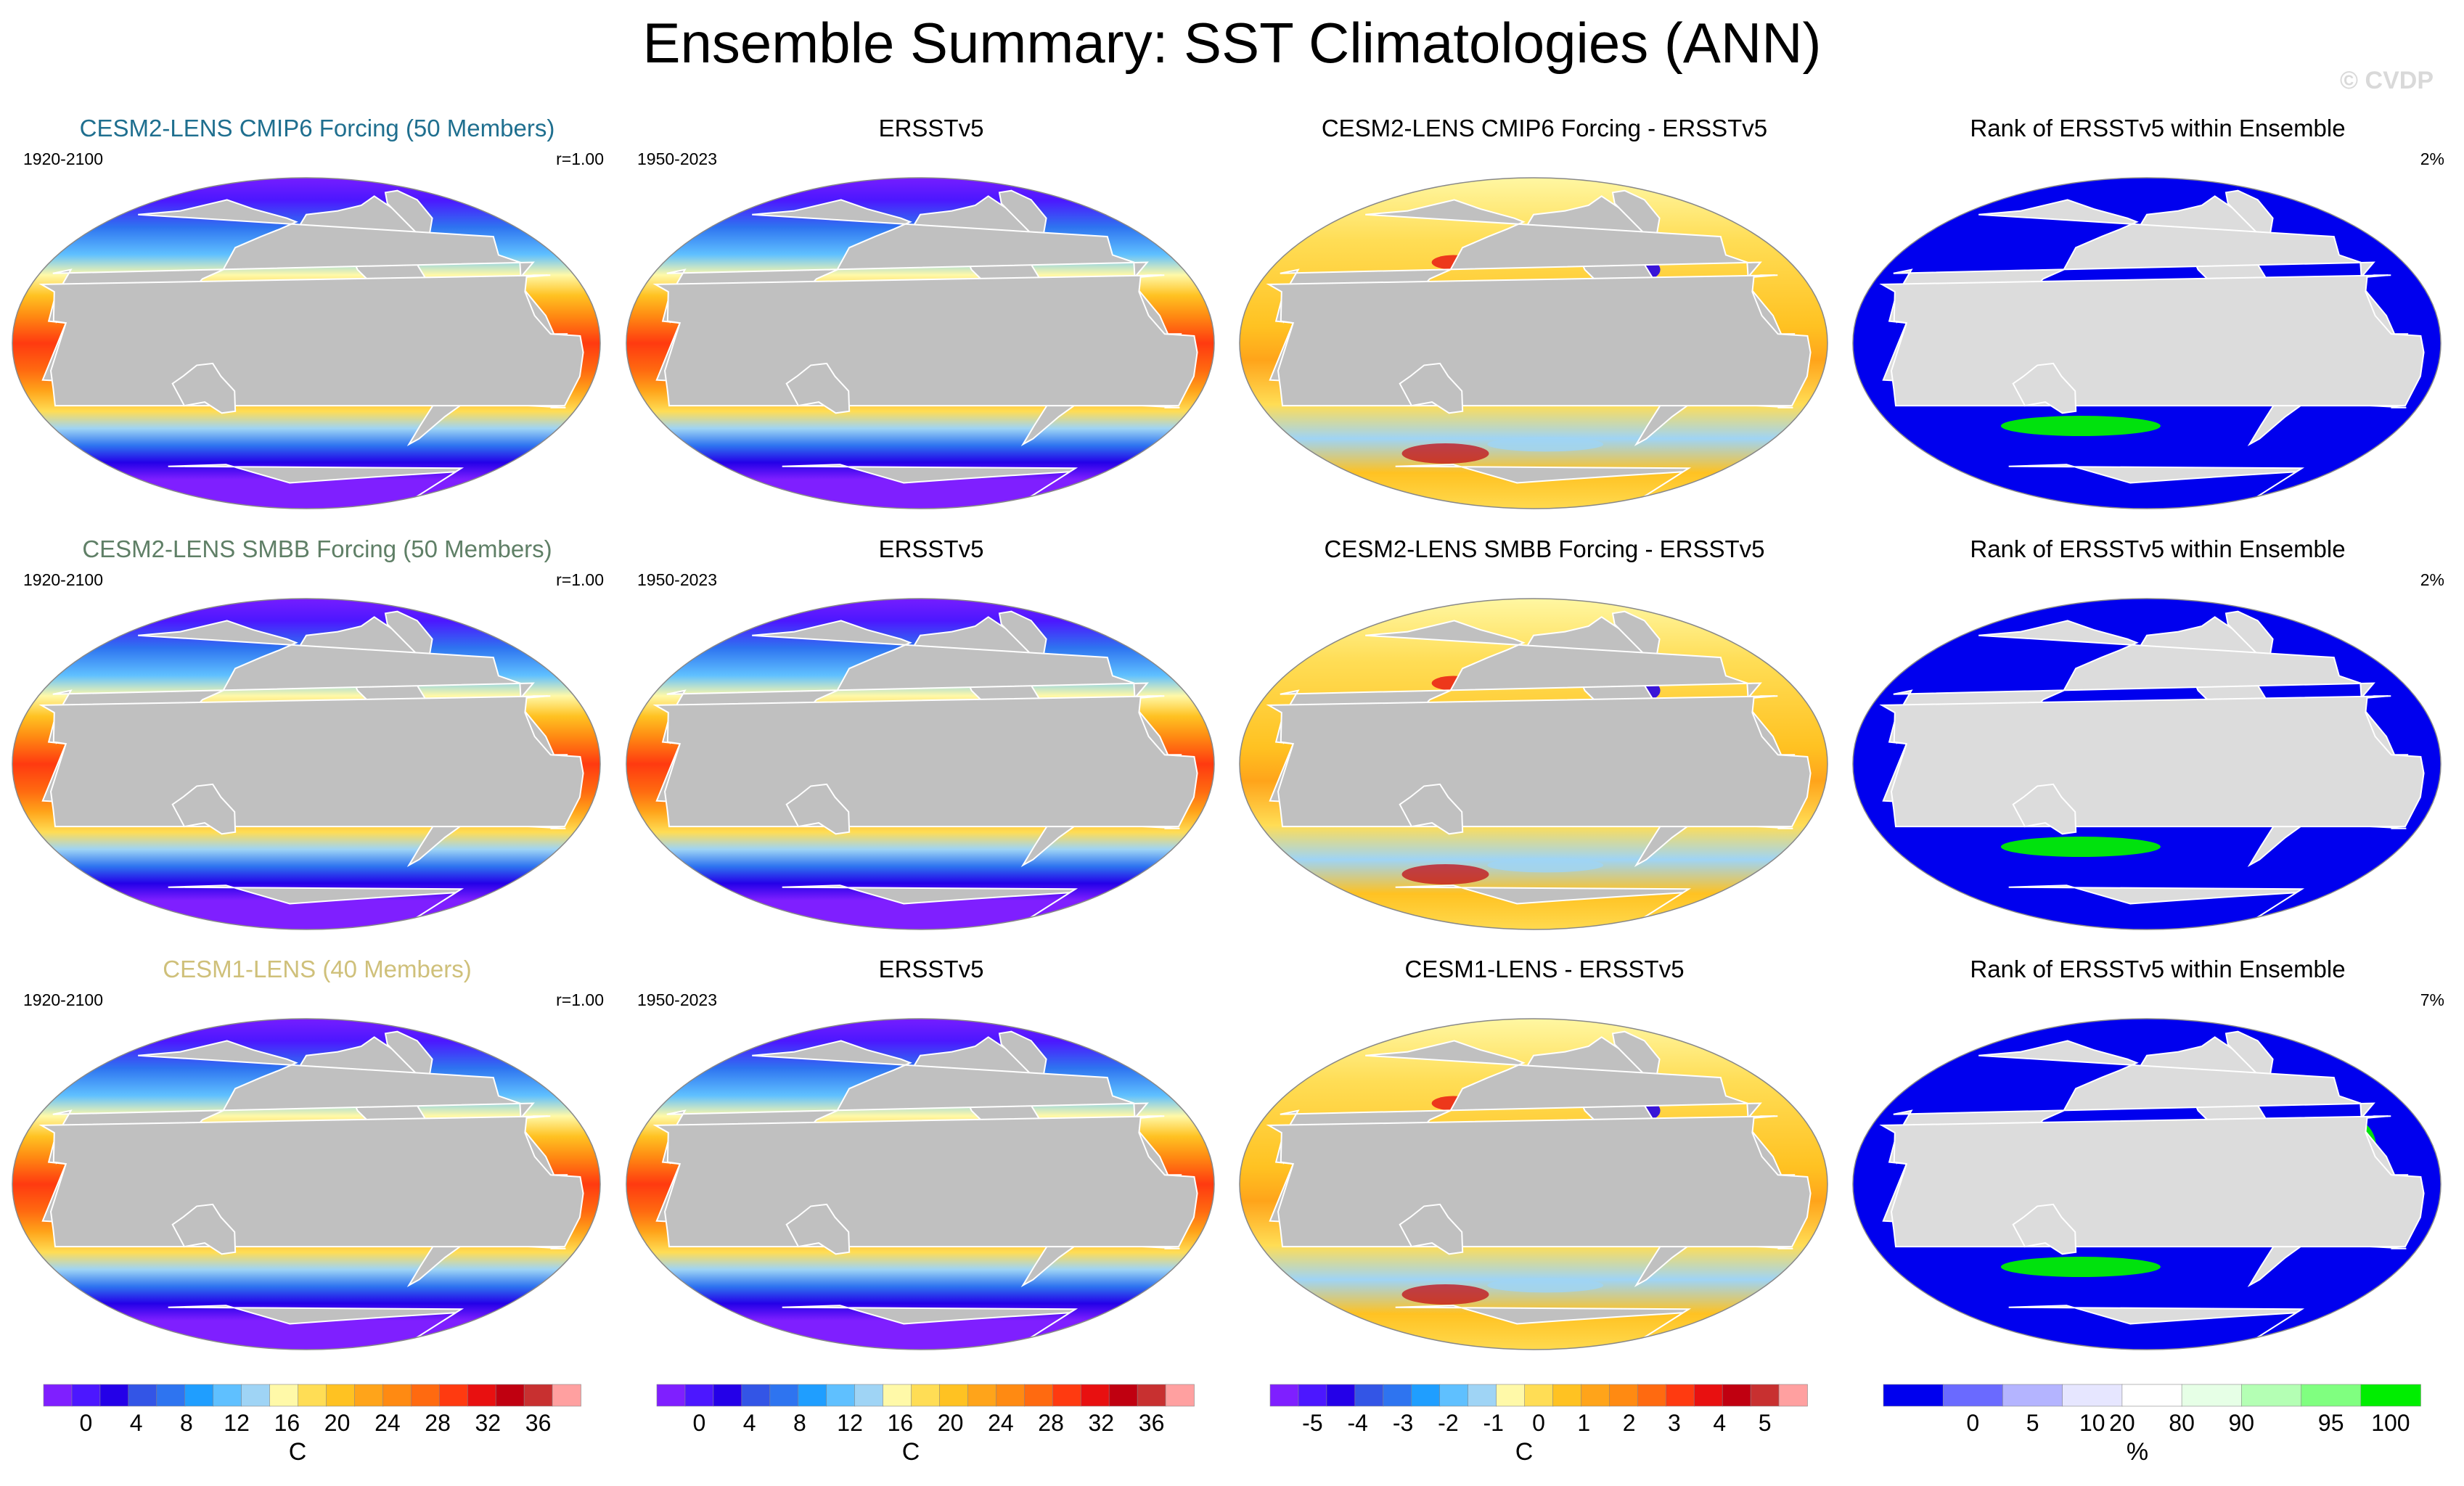 The width and height of the screenshot is (2464, 1486). What do you see at coordinates (2158, 548) in the screenshot?
I see `panel-title: Rank of ERSSTv5 within Ensemble` at bounding box center [2158, 548].